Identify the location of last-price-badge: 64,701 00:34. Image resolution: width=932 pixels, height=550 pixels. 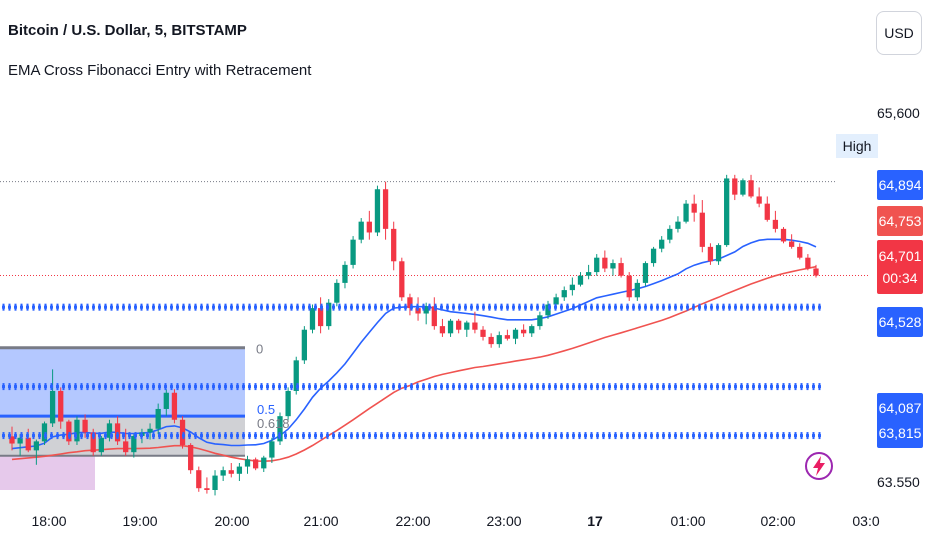
(900, 267).